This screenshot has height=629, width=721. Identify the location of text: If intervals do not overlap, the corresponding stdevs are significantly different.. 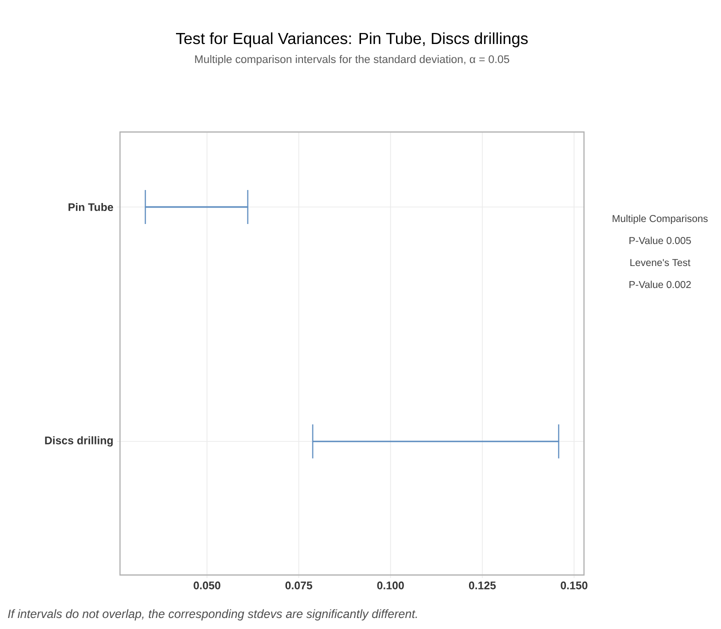
(212, 614).